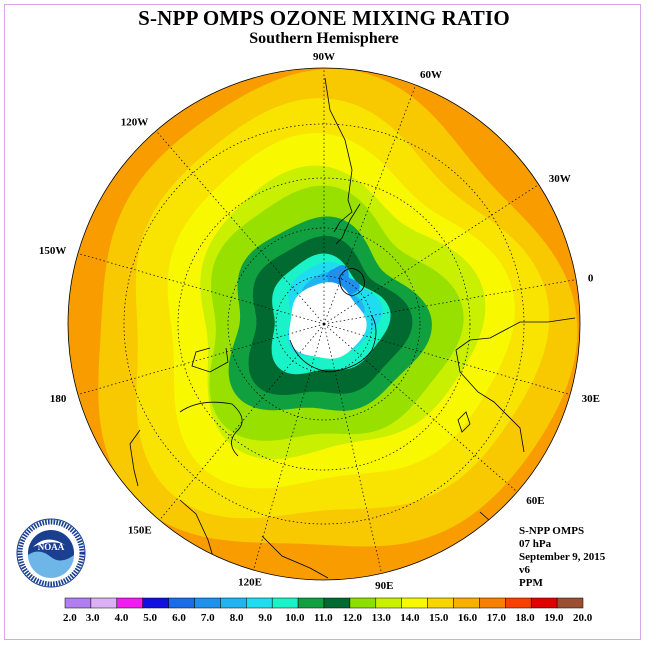 Image resolution: width=648 pixels, height=648 pixels. Describe the element at coordinates (237, 617) in the screenshot. I see `color-scale-tick-label: 8.0` at that location.